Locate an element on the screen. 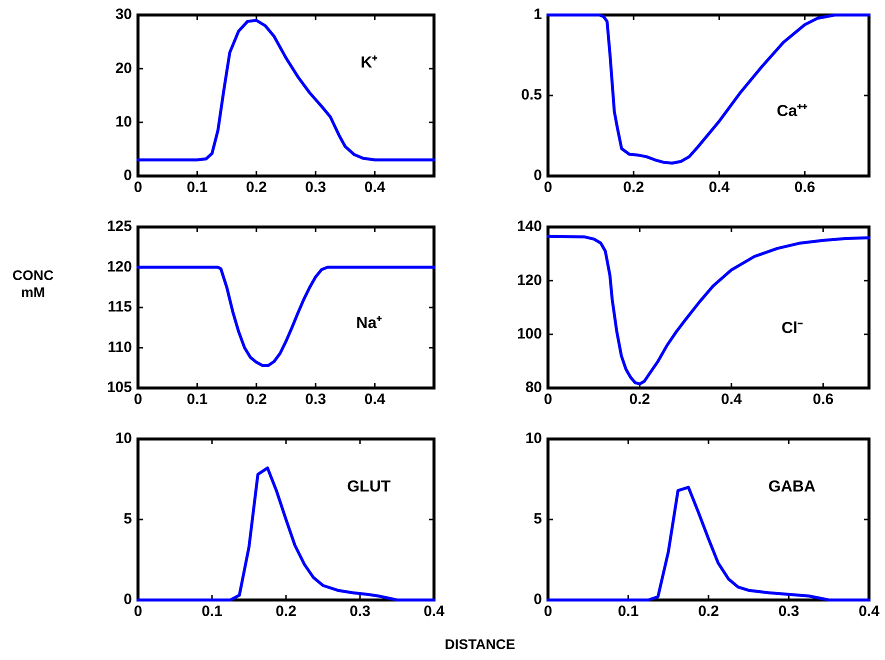  y-tick-label: 105 is located at coordinates (119, 387).